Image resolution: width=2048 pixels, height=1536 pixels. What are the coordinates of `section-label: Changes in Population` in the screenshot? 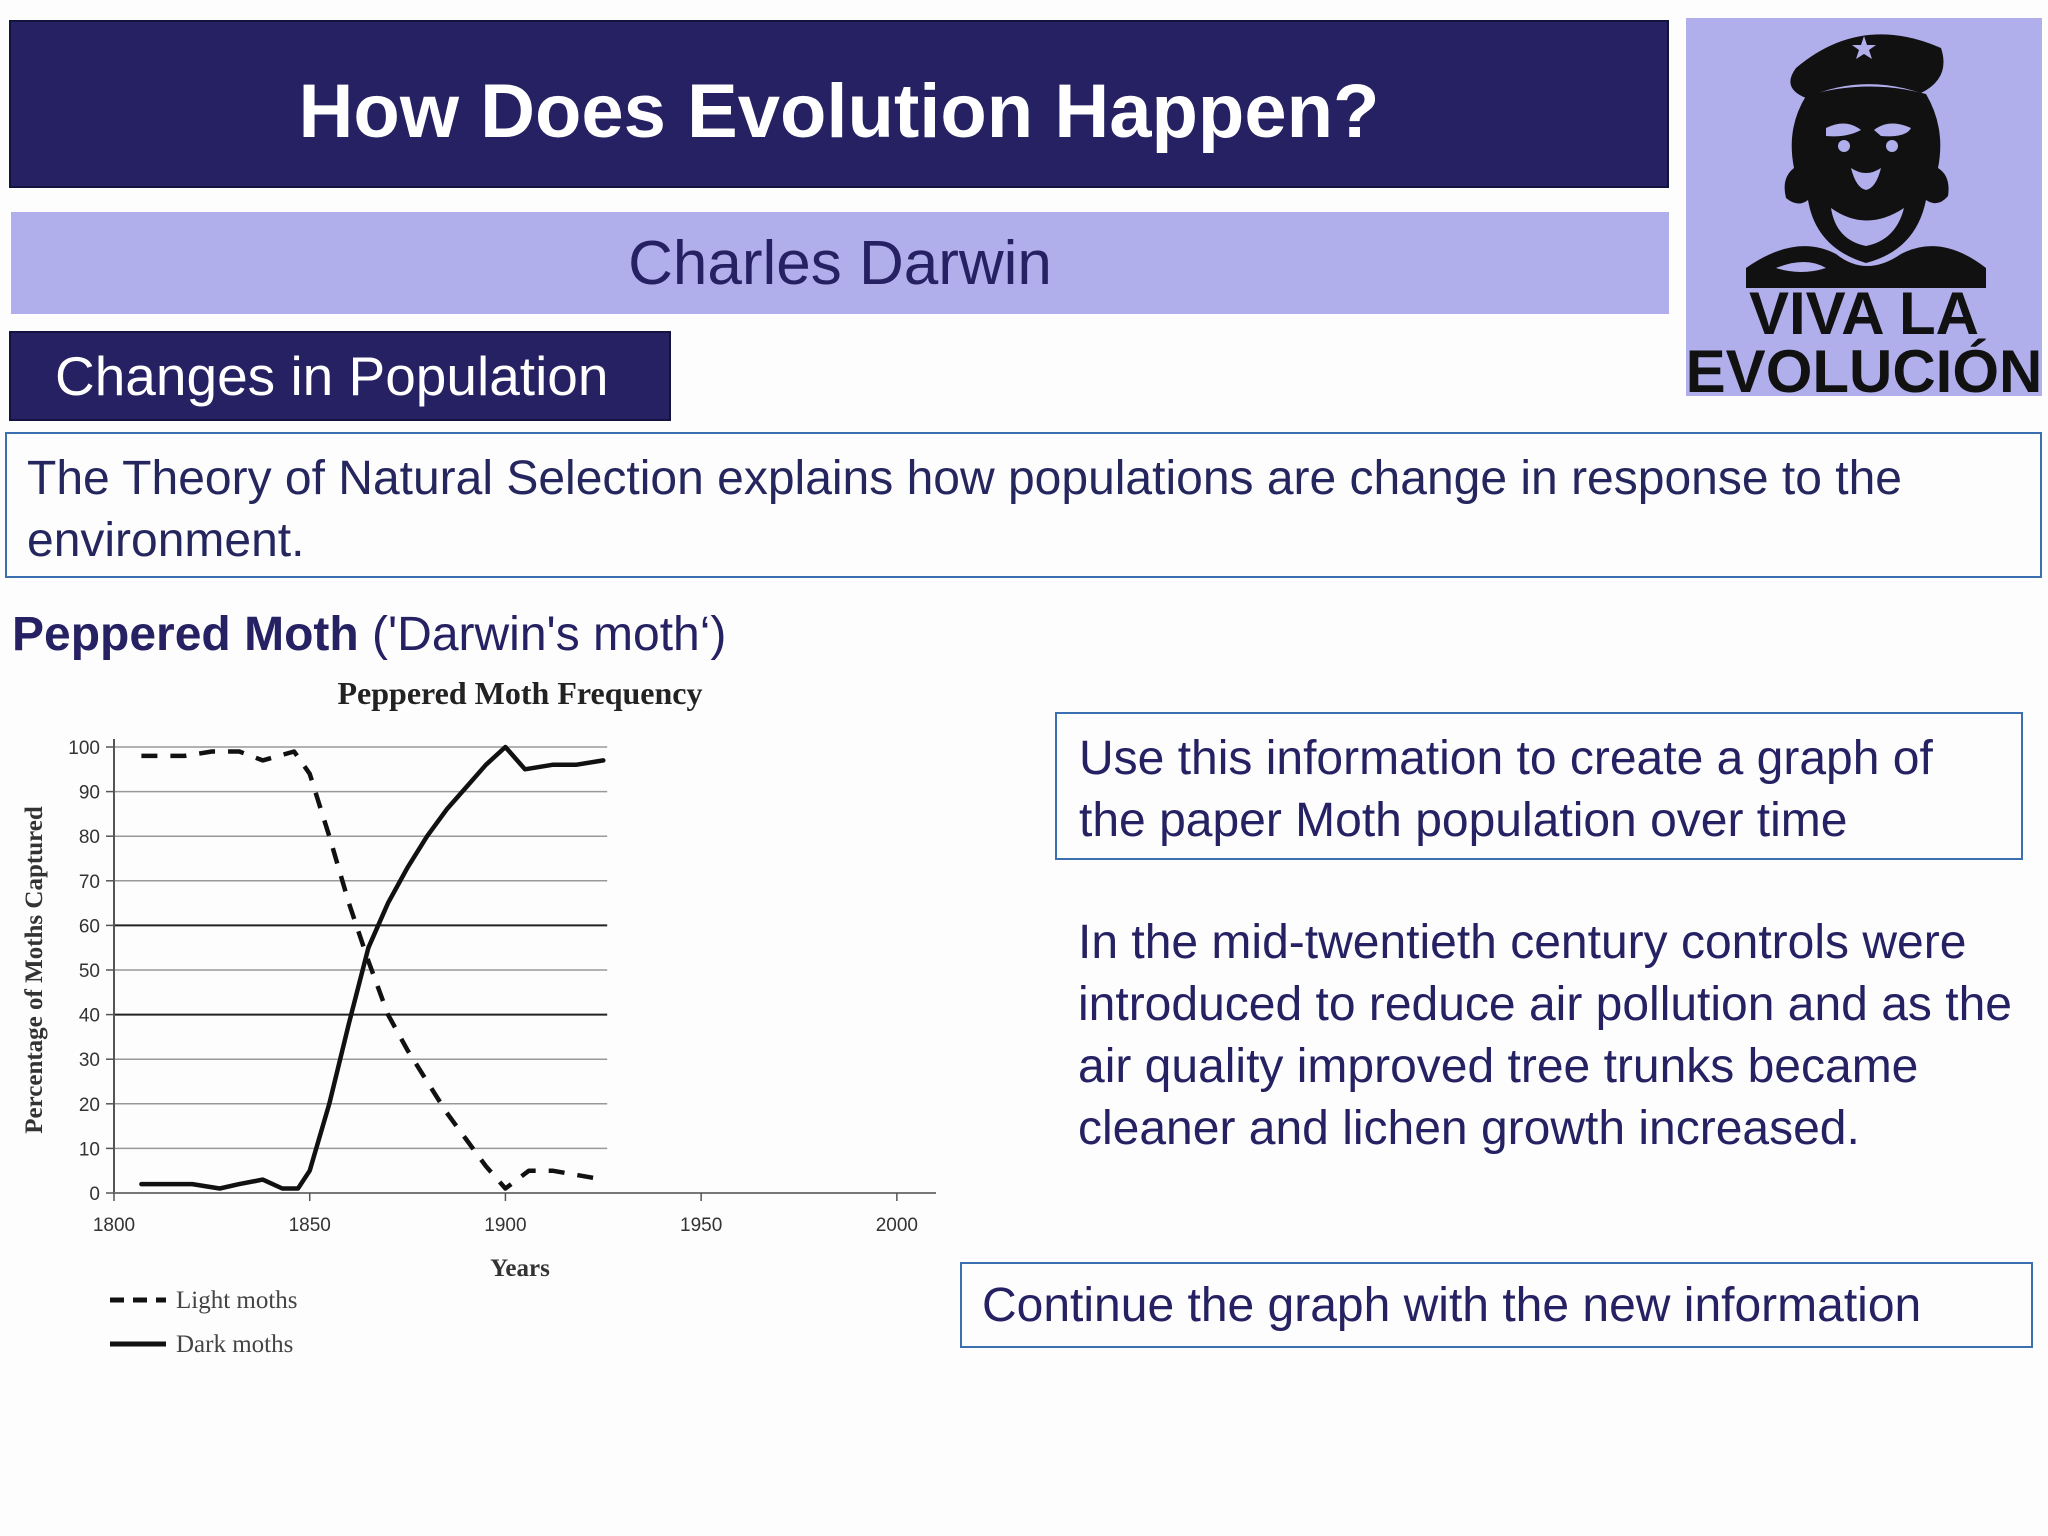 It's located at (332, 376).